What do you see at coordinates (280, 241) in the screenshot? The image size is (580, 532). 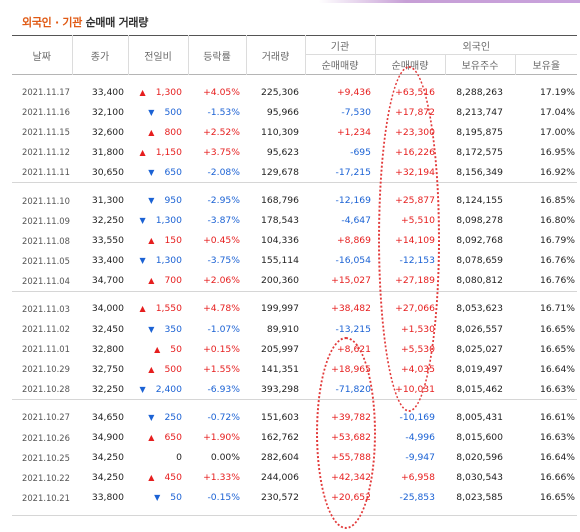 I see `cell-volume: 104,336` at bounding box center [280, 241].